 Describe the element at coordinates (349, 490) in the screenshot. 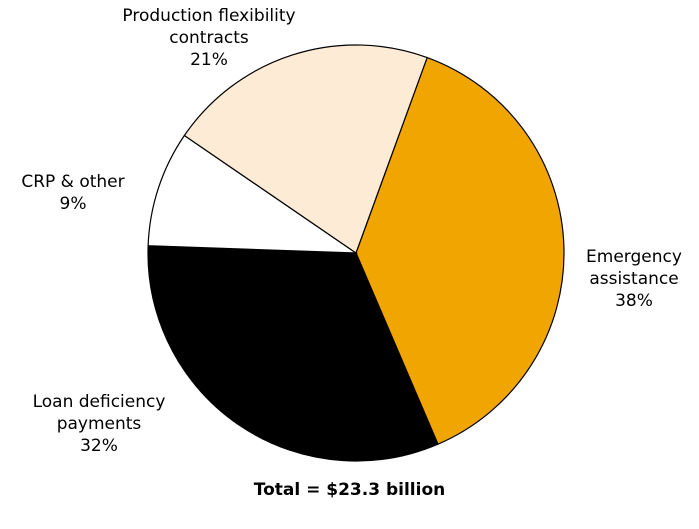

I see `chart-total: Total = $23.3 billion` at that location.